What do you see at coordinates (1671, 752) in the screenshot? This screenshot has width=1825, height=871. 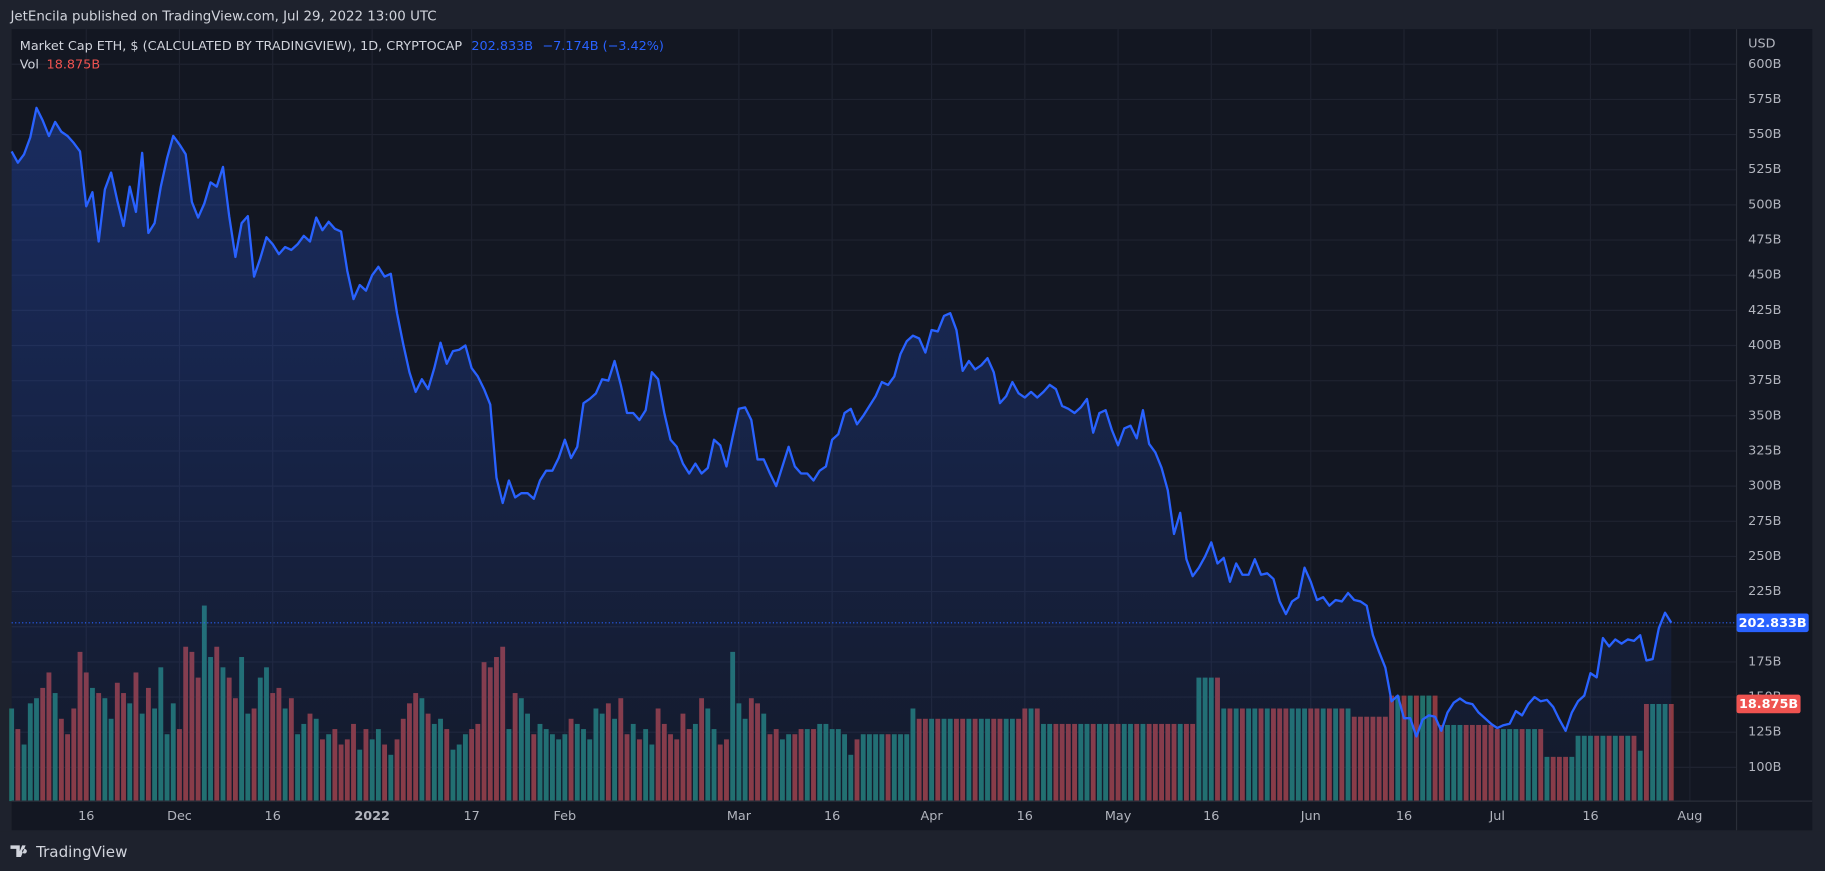 I see `volume-bar` at bounding box center [1671, 752].